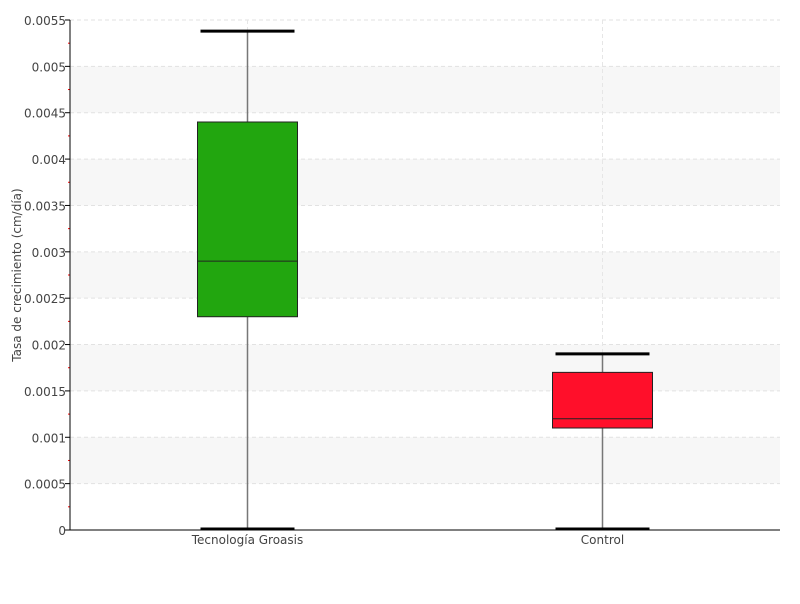 This screenshot has height=604, width=800. I want to click on y-tick-label: 0.004, so click(49, 160).